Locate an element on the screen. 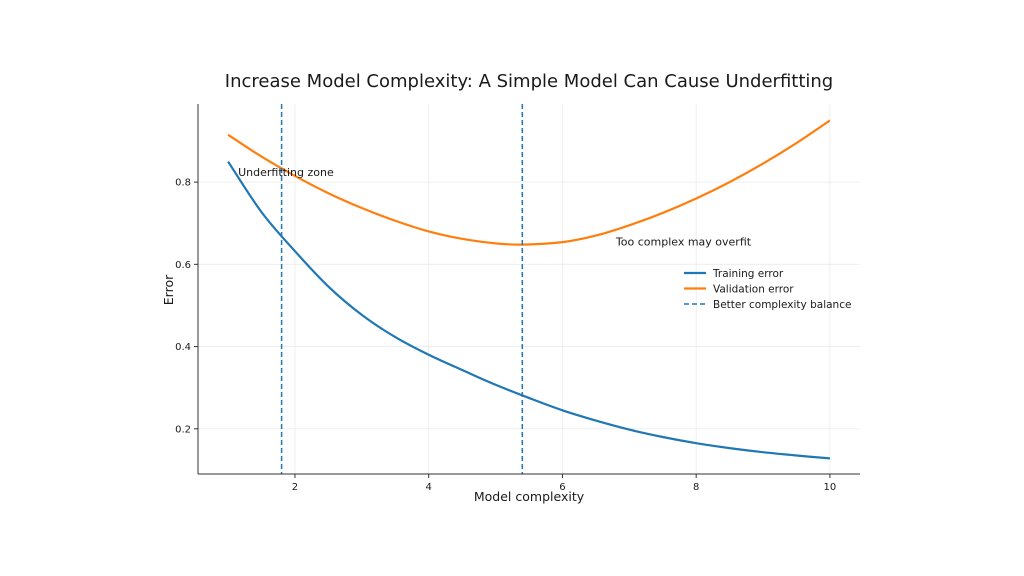 The width and height of the screenshot is (1024, 576). y-axis-label: Error is located at coordinates (168, 289).